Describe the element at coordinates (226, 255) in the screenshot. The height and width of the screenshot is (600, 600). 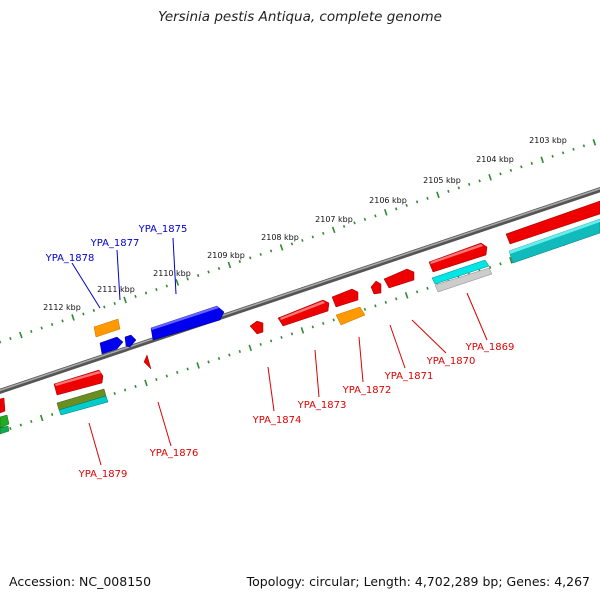
I see `kbp-label: 2109 kbp` at that location.